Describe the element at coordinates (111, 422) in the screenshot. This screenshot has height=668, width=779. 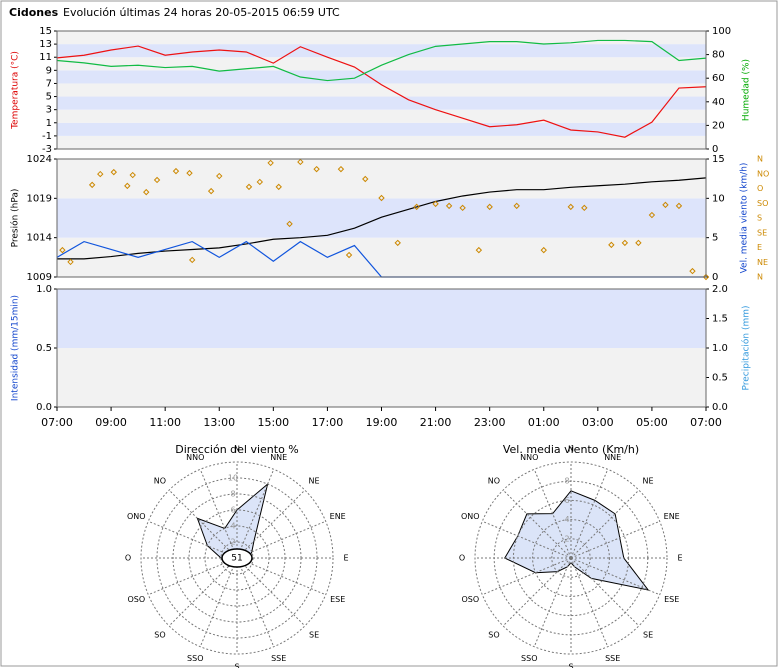
I see `x-tick-label: 09:00` at that location.